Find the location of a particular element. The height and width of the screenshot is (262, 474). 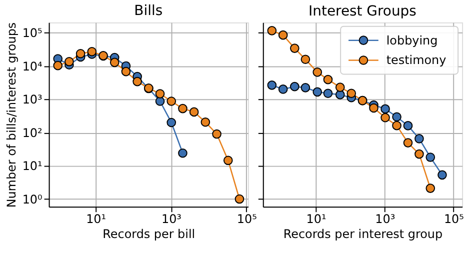

chart-title: Interest Groups is located at coordinates (362, 11).